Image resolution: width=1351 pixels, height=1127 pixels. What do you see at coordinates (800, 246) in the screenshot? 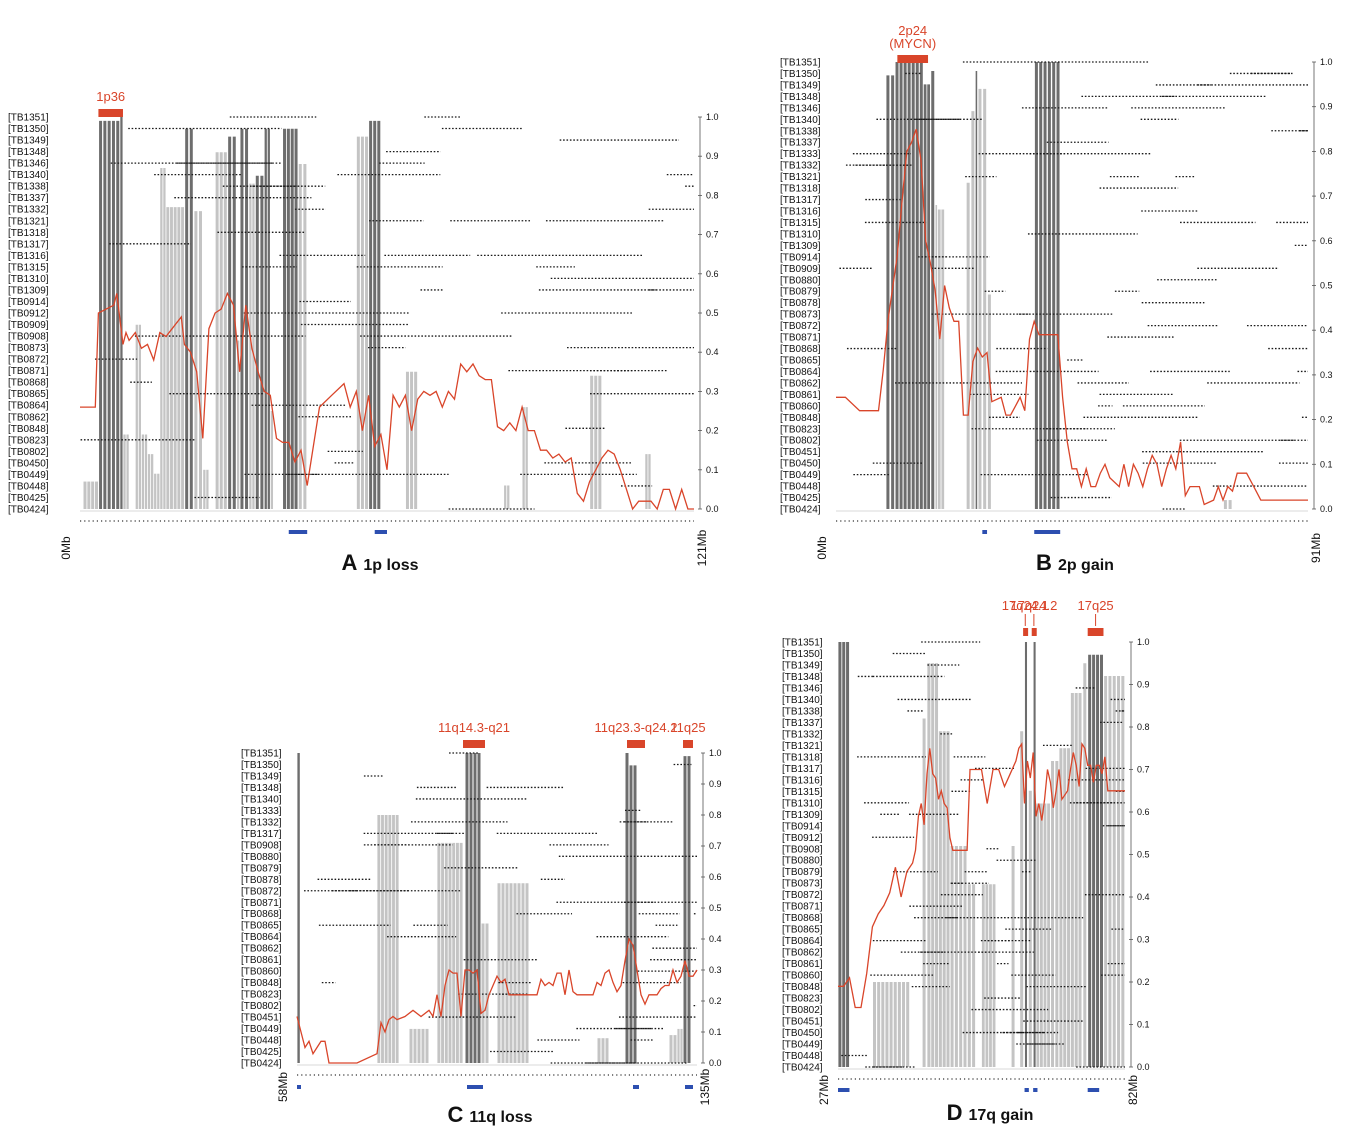
I see `sample-label: [TB1309]` at bounding box center [800, 246].